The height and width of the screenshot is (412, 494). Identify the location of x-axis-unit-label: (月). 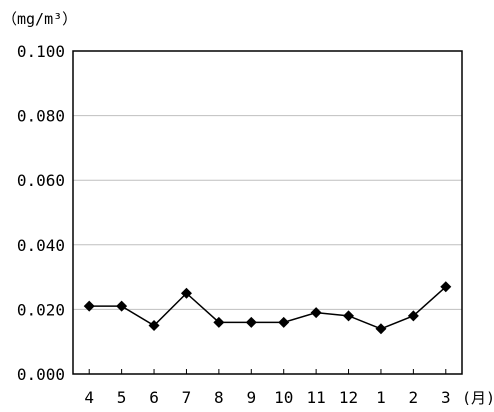
(478, 398).